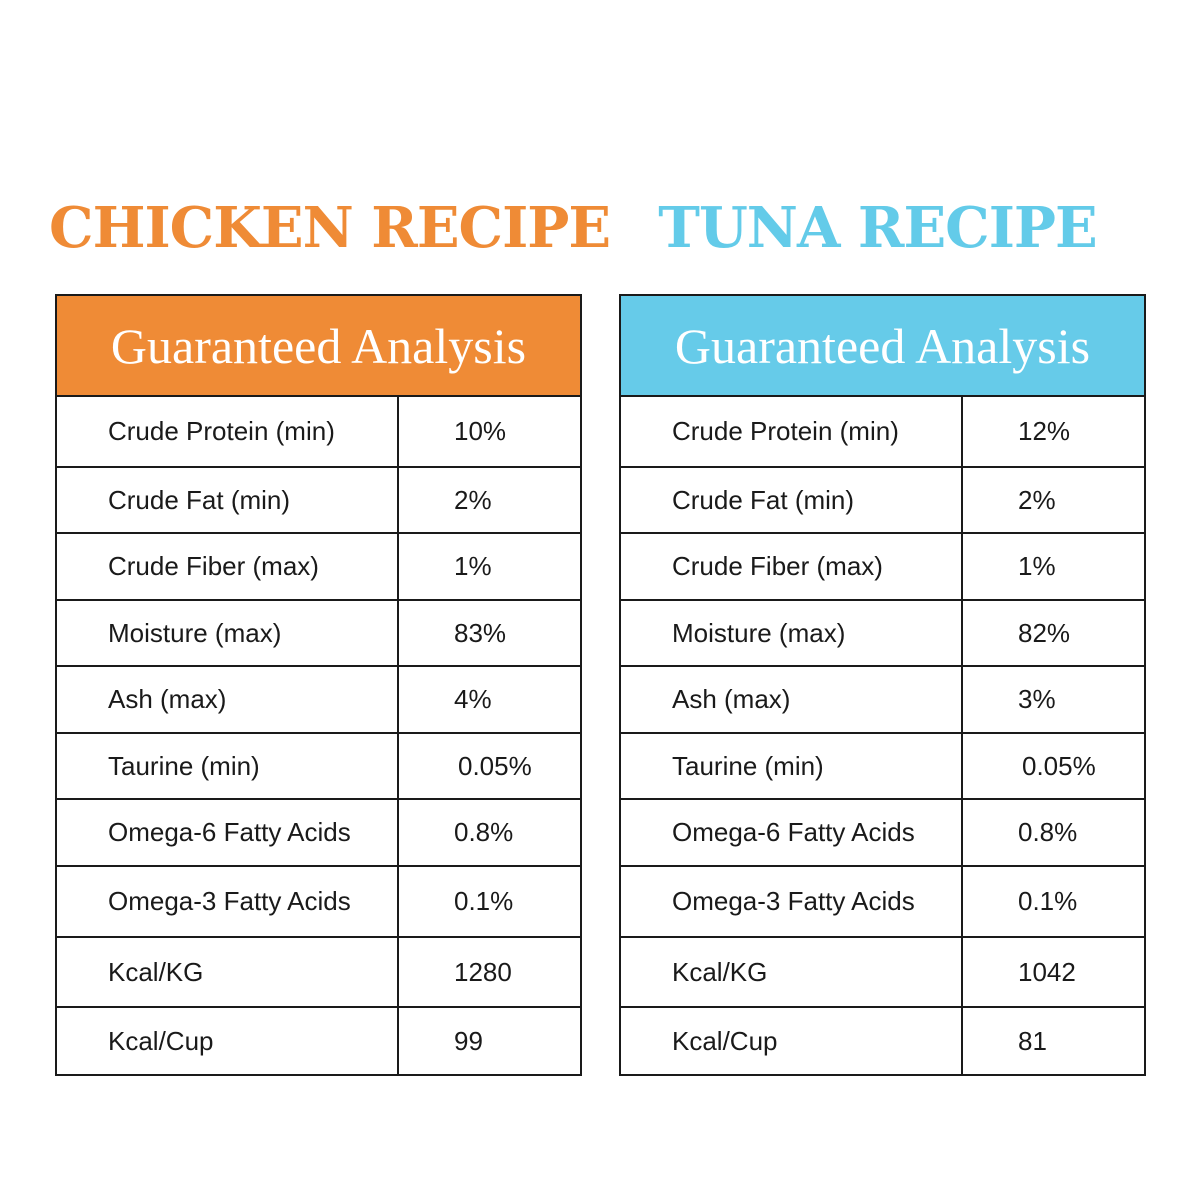 This screenshot has height=1200, width=1200. What do you see at coordinates (468, 1041) in the screenshot?
I see `nutrient-value: 99` at bounding box center [468, 1041].